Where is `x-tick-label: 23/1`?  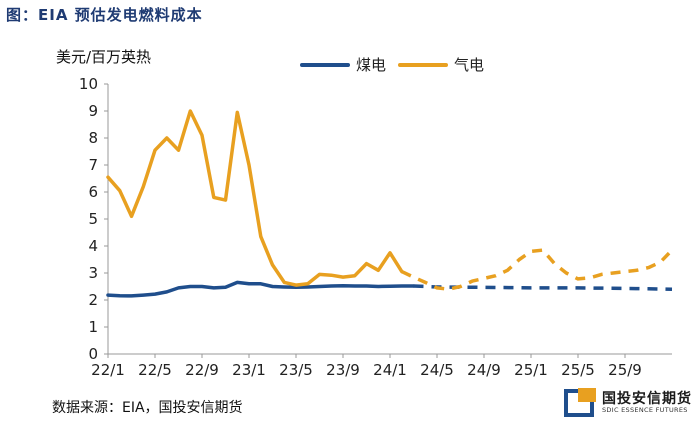 x-tick-label: 23/1 is located at coordinates (249, 370).